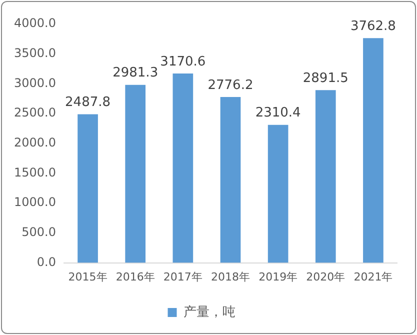 The width and height of the screenshot is (417, 335). I want to click on data-label: 2891.5, so click(325, 78).